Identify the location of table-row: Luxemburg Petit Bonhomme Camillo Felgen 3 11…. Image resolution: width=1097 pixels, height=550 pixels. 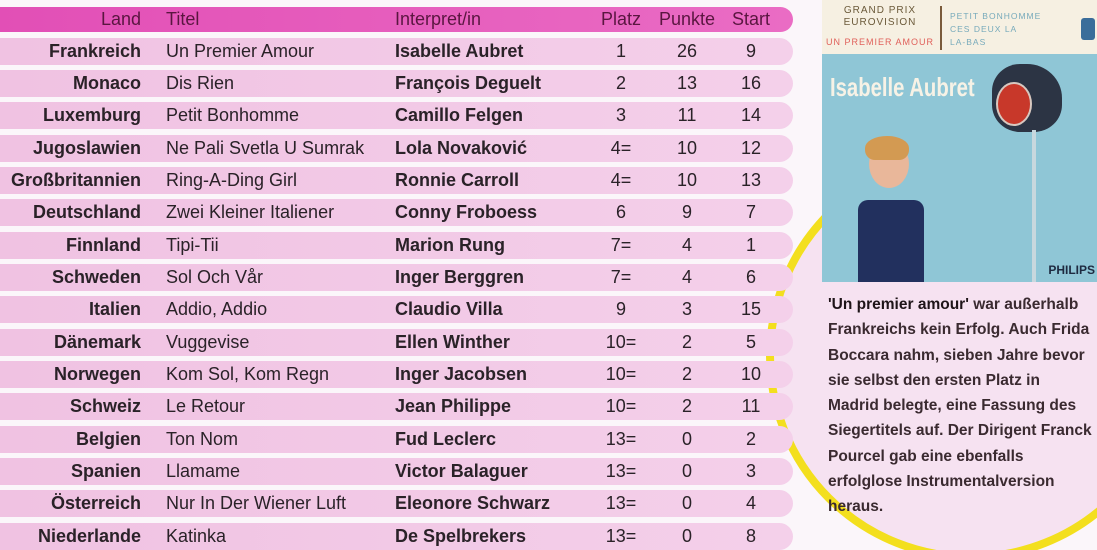
(396, 116).